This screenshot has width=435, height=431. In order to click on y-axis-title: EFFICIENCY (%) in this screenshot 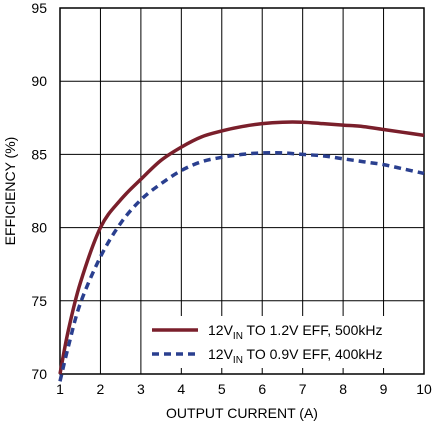, I will do `click(10, 191)`.